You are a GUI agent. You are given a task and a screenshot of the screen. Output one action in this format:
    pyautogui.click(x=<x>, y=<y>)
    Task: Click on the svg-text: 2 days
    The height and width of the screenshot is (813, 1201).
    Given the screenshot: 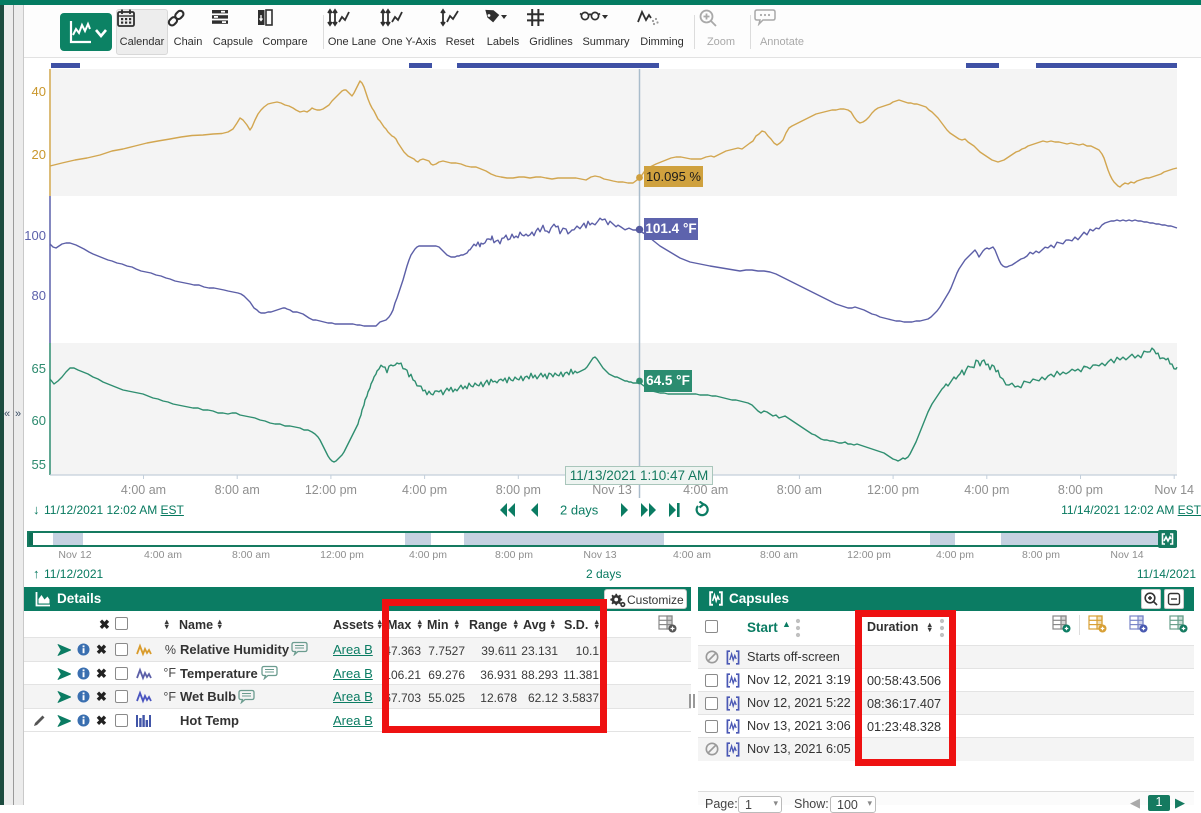 What is the action you would take?
    pyautogui.click(x=579, y=510)
    